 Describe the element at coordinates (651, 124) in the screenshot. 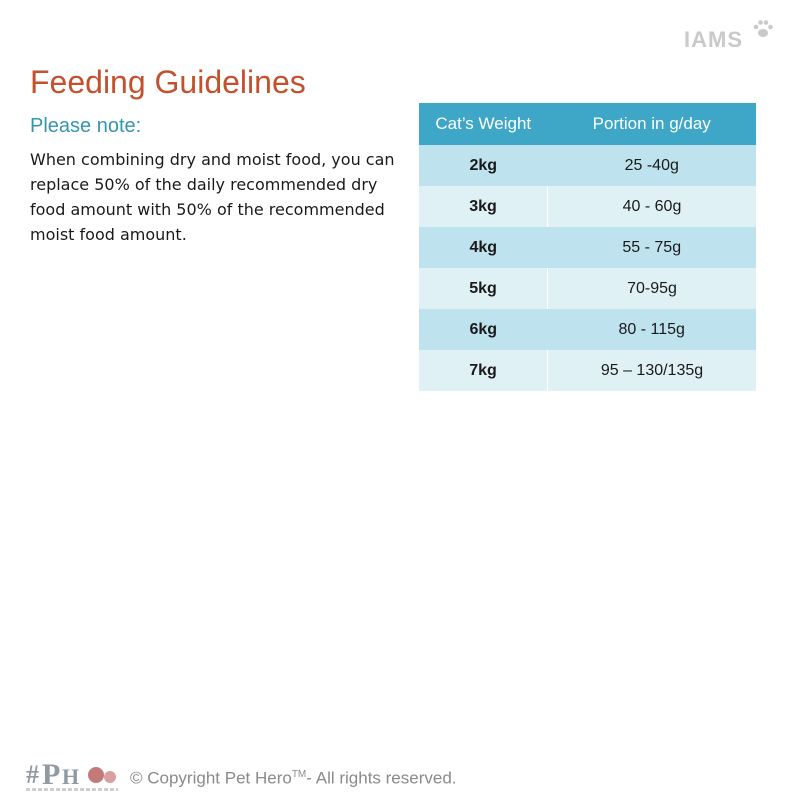

I see `portion-column-header: Portion in g/day` at that location.